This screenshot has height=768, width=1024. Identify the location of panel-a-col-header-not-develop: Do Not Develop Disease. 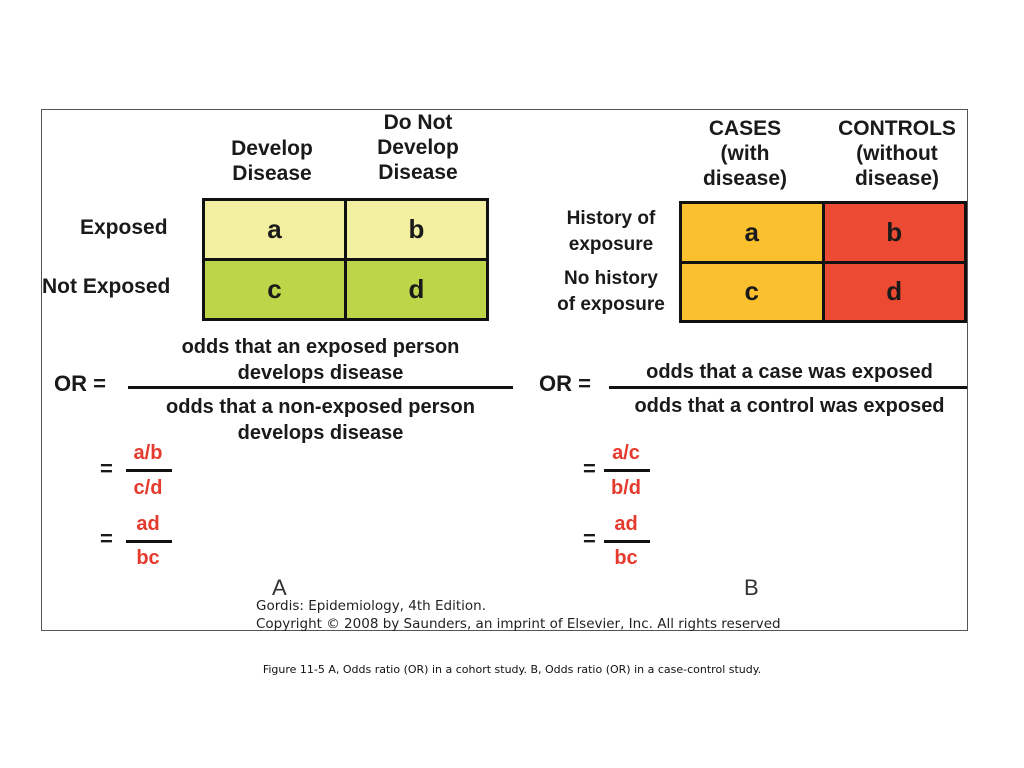
(418, 147).